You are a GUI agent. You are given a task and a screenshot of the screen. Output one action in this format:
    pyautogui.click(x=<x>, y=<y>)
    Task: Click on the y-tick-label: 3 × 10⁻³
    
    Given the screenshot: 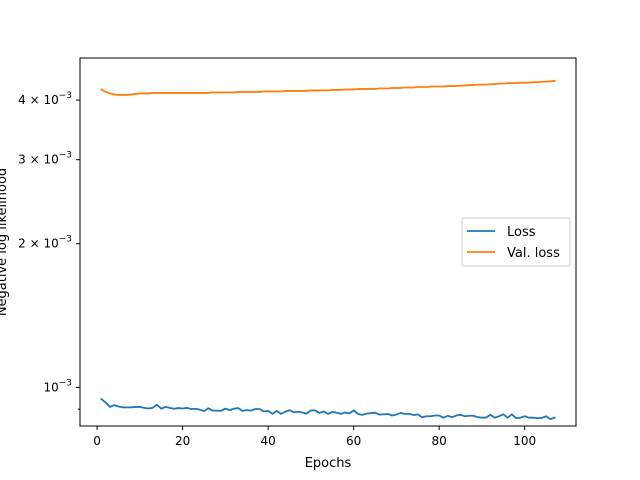 What is the action you would take?
    pyautogui.click(x=45, y=159)
    